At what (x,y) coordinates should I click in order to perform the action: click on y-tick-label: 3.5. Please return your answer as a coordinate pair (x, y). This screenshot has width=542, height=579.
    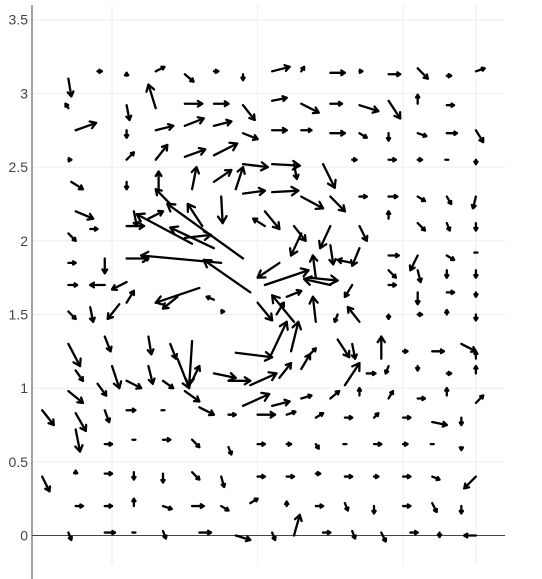
    Looking at the image, I should click on (19, 20).